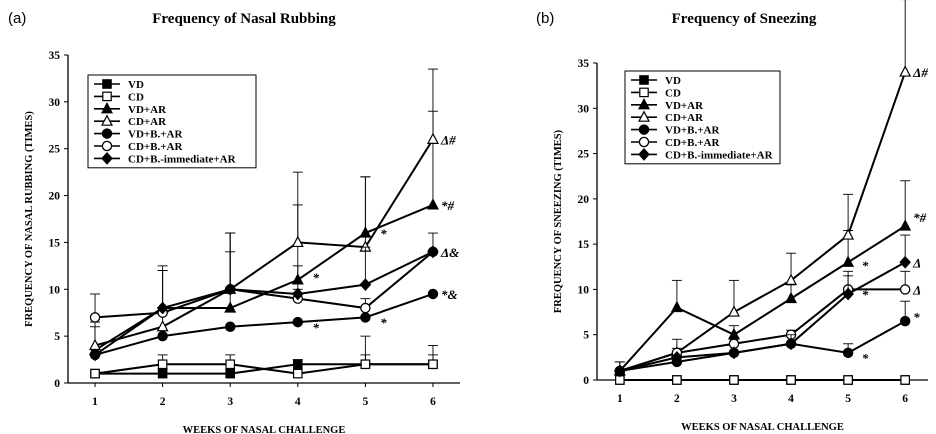  Describe the element at coordinates (449, 294) in the screenshot. I see `significance-annotation: *&` at that location.